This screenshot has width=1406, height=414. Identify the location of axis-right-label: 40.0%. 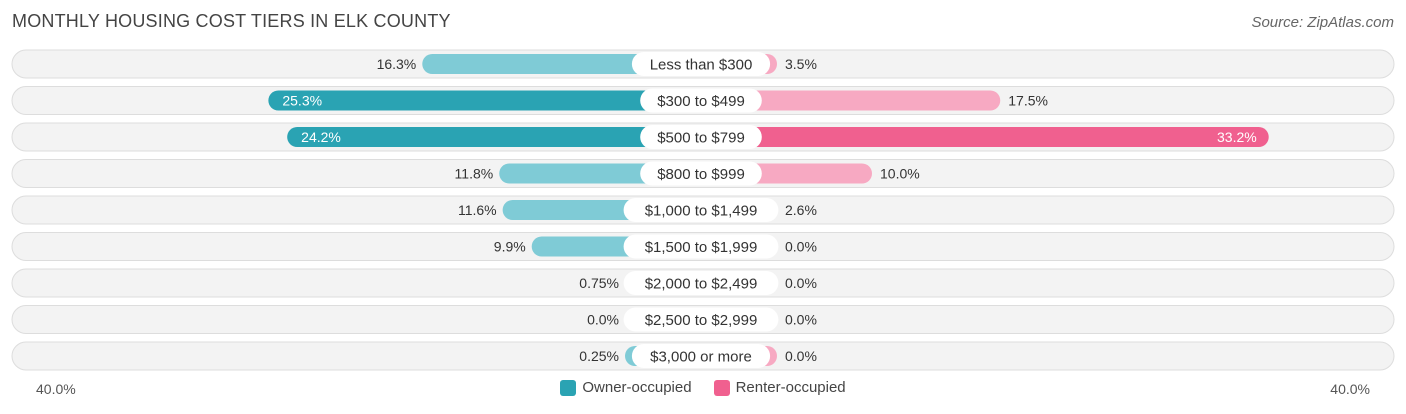
(1350, 389).